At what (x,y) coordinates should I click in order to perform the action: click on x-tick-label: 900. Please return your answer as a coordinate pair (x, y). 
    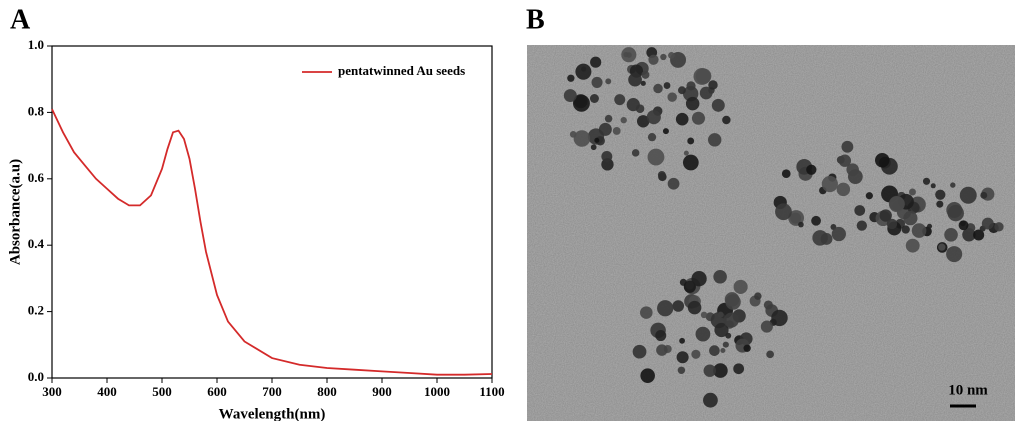
    Looking at the image, I should click on (382, 391).